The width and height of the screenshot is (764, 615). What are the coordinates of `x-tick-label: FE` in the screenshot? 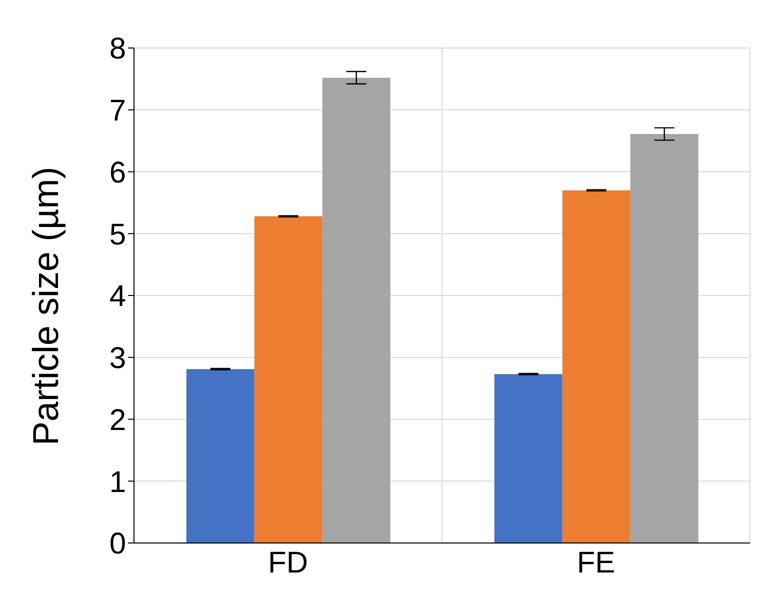 It's located at (596, 563).